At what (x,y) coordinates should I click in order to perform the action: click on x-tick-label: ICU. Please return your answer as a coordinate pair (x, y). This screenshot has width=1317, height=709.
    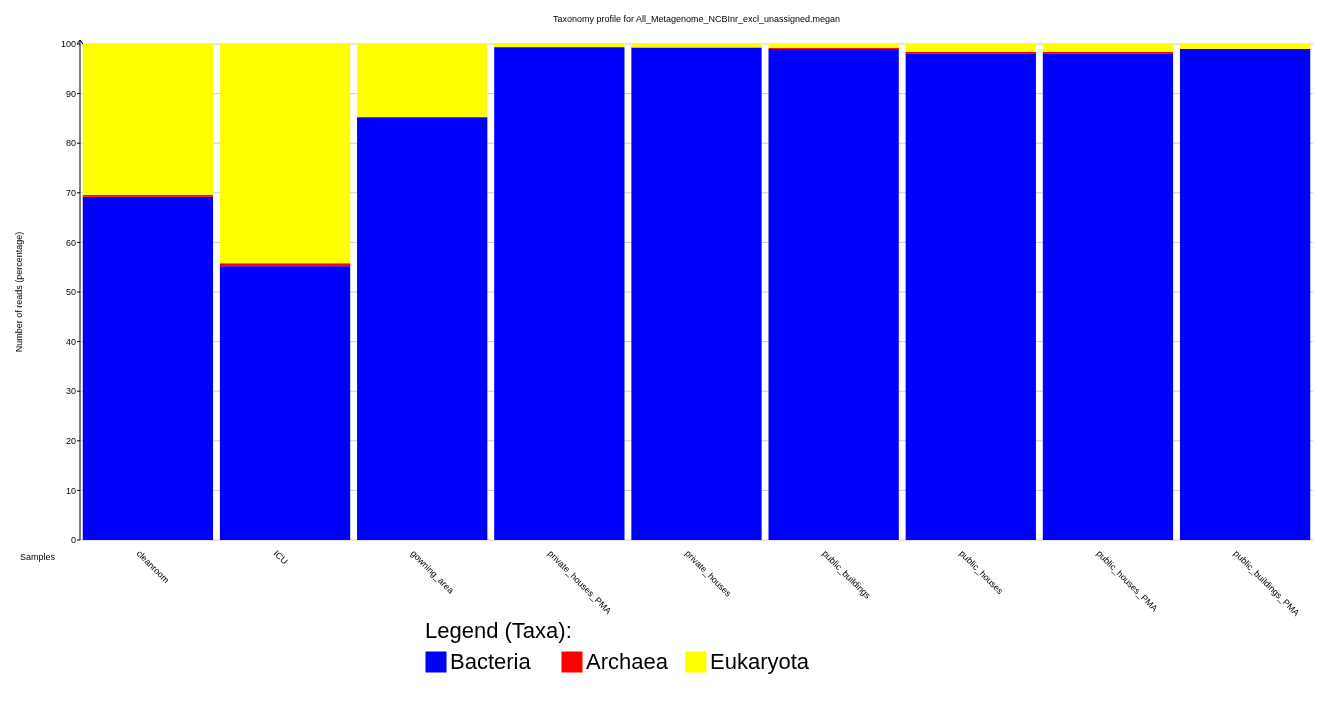
    Looking at the image, I should click on (280, 557).